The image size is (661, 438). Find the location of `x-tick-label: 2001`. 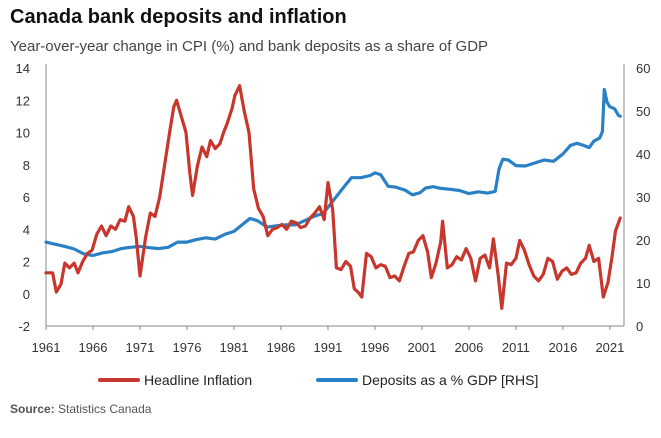

x-tick-label: 2001 is located at coordinates (421, 347).